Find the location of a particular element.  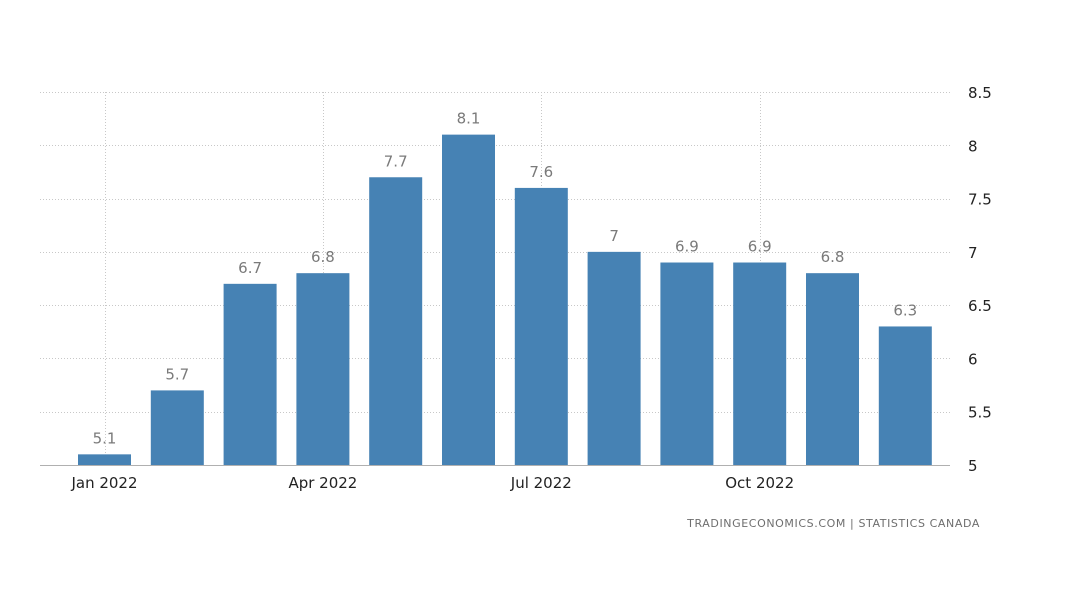

source-credit: TRADINGECONOMICS.COM | STATISTICS CANADA is located at coordinates (833, 523).